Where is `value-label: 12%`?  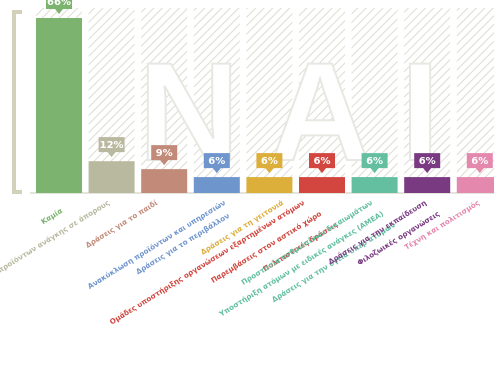 value-label: 12% is located at coordinates (112, 145).